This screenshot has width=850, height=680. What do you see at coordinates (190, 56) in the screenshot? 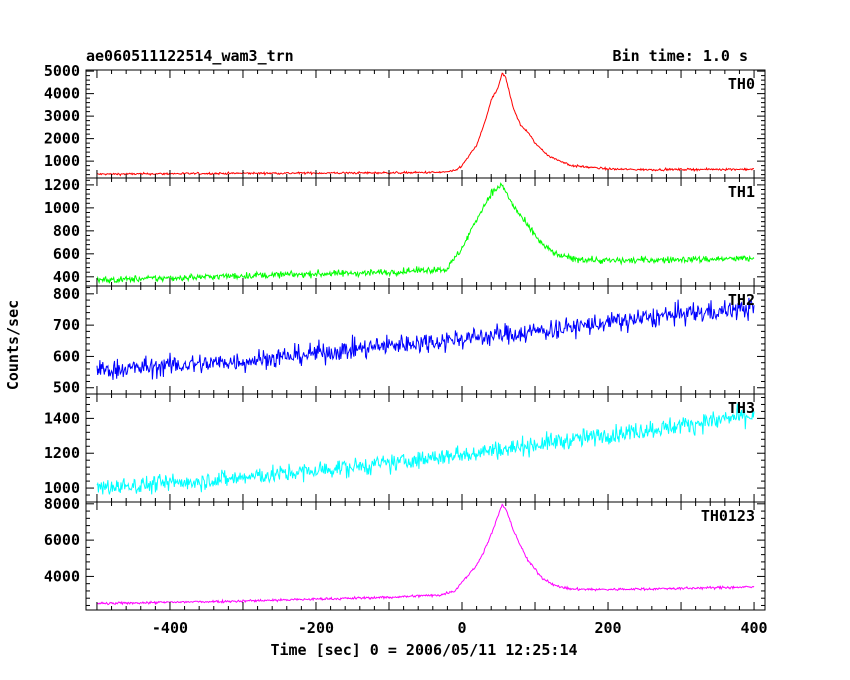
I see `chart-title: ae060511122514_wam3_trn` at bounding box center [190, 56].